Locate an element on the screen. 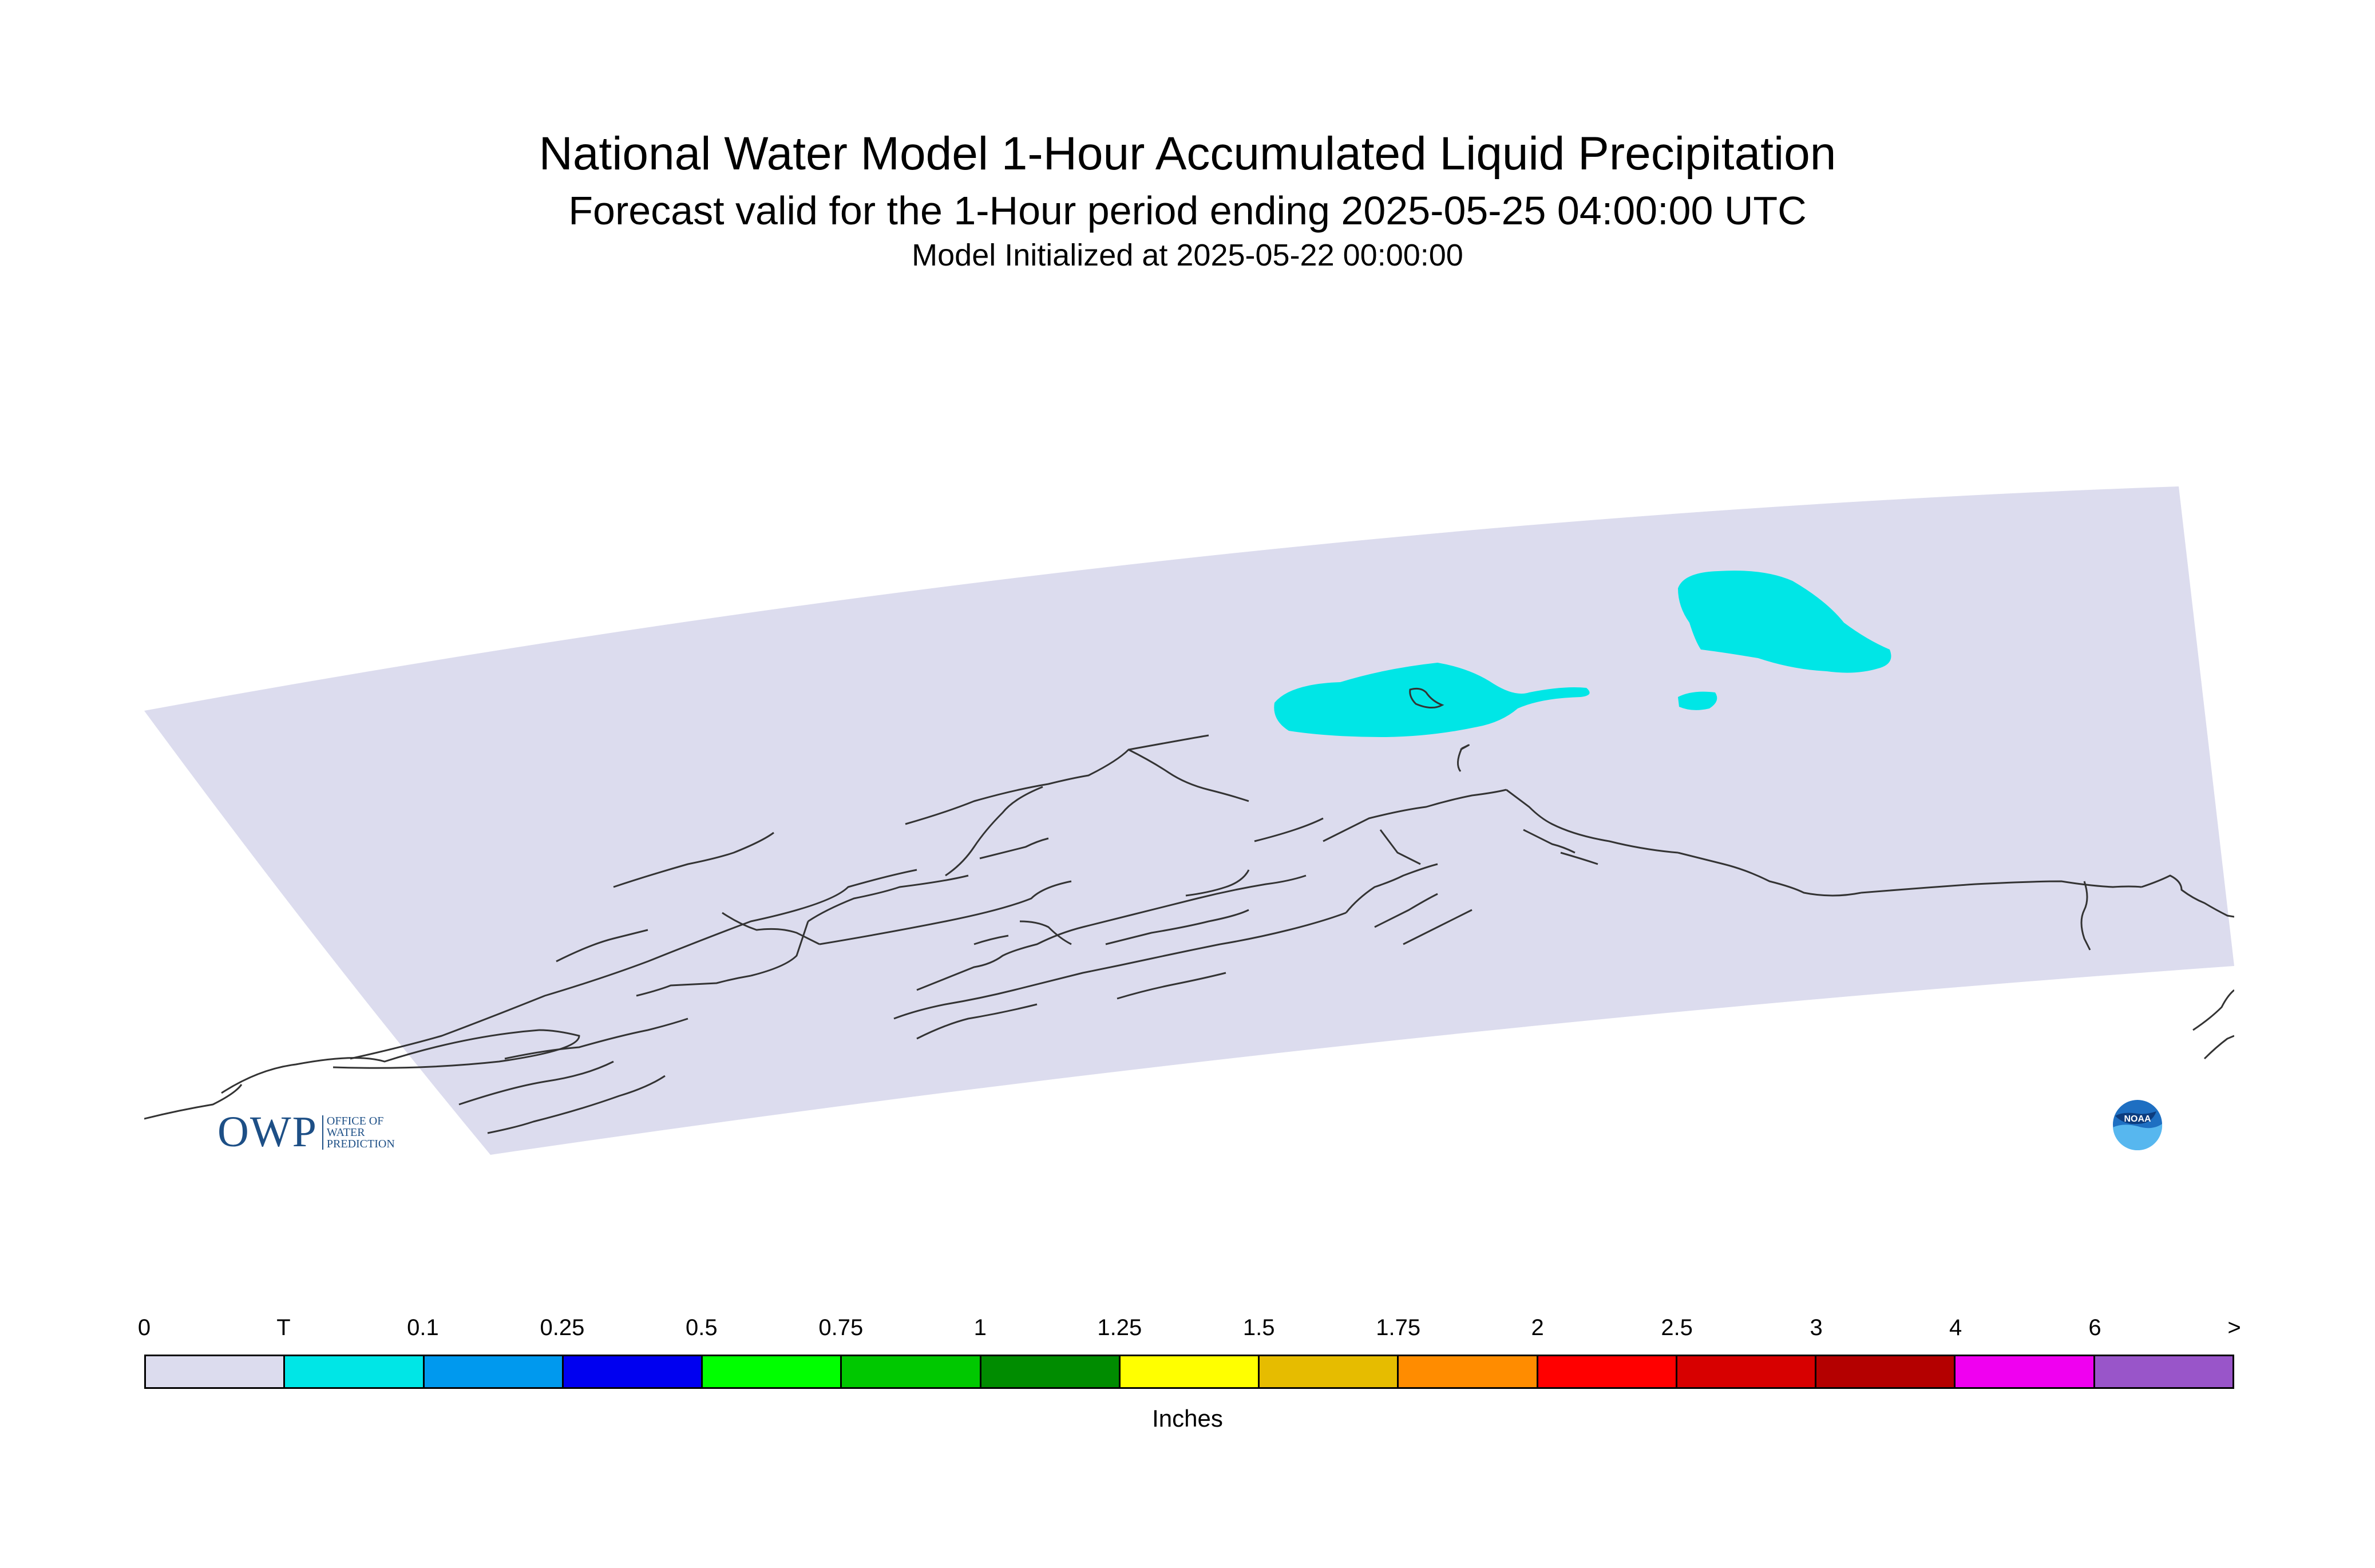 Image resolution: width=2375 pixels, height=1568 pixels. initialized-subtitle: Model Initialized at 2025-05-22 00:00:00 is located at coordinates (1187, 255).